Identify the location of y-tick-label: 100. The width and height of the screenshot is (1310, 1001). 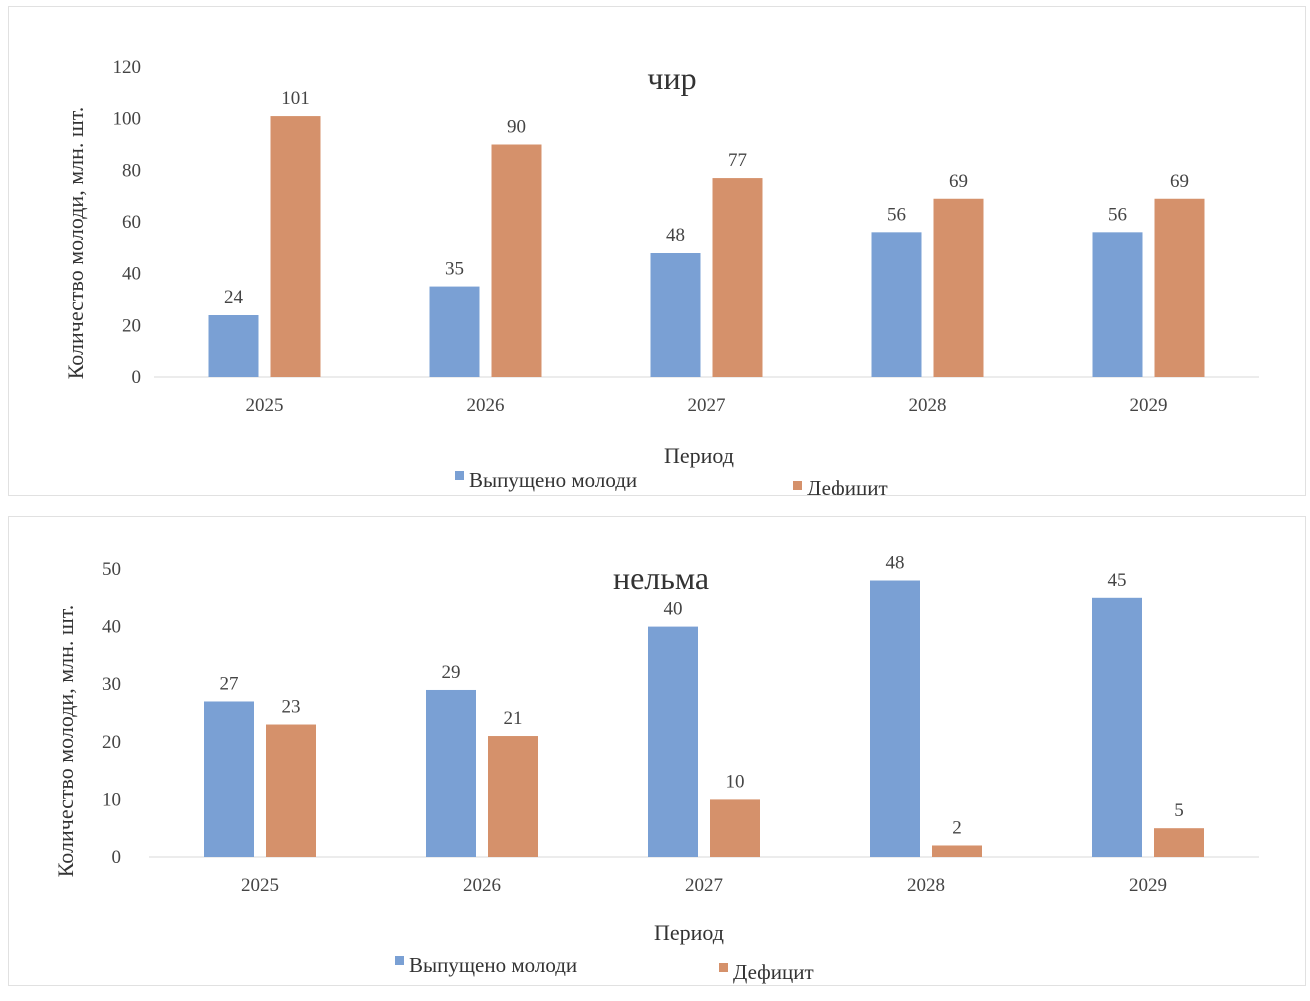
(127, 119).